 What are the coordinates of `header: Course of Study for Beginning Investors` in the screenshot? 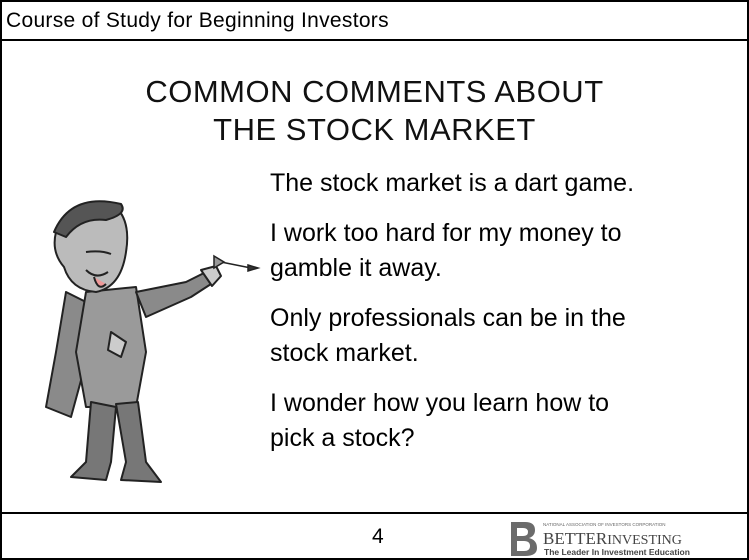 It's located at (374, 21).